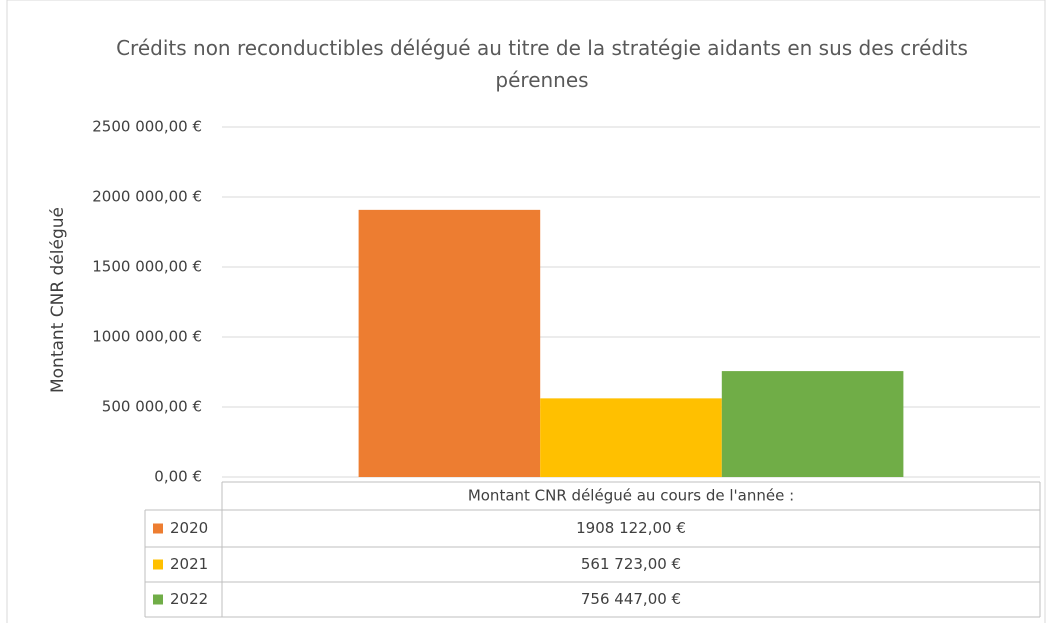 This screenshot has height=623, width=1054. I want to click on legend-label: 2020, so click(189, 528).